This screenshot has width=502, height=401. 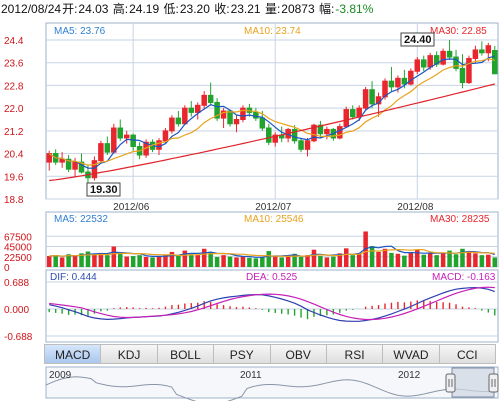 What do you see at coordinates (298, 354) in the screenshot?
I see `tab-obv: OBV` at bounding box center [298, 354].